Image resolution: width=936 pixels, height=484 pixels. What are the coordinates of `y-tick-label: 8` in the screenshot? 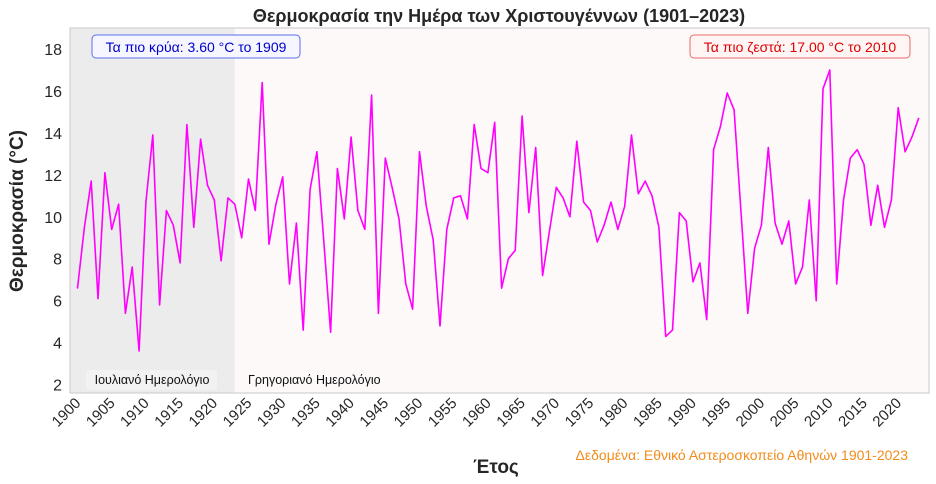 It's located at (57, 260).